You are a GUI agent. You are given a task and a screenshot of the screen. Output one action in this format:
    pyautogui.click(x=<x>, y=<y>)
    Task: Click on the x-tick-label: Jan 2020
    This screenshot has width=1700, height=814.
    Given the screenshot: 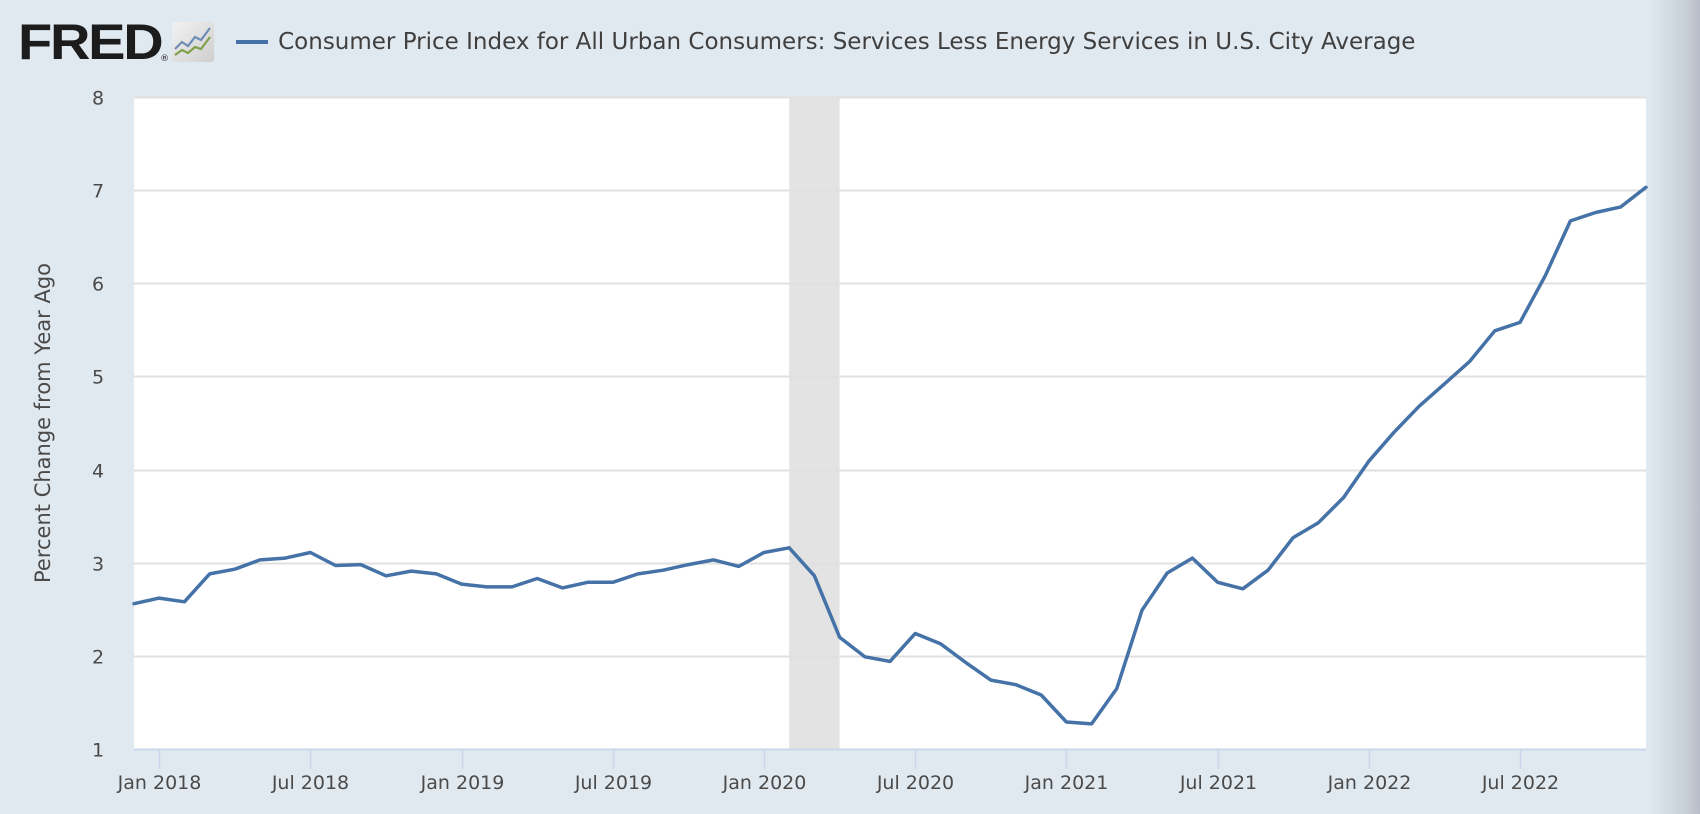 What is the action you would take?
    pyautogui.click(x=764, y=783)
    